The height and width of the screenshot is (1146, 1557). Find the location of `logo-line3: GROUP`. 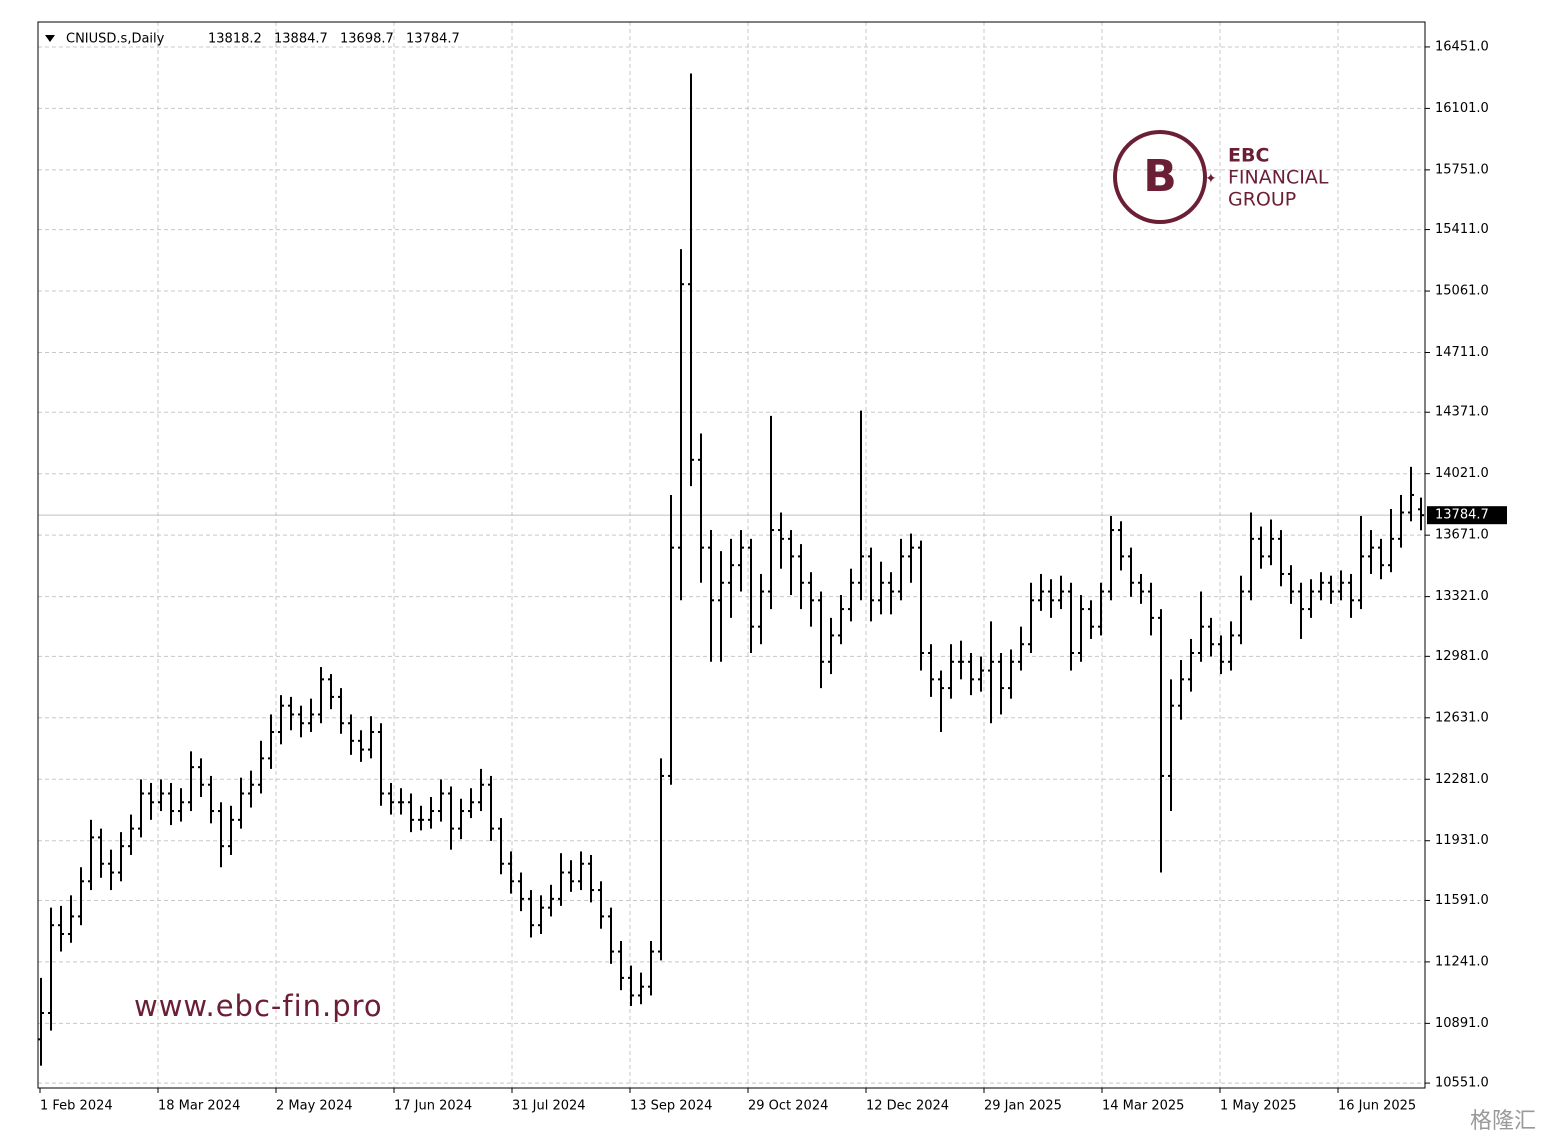

logo-line3: GROUP is located at coordinates (1262, 200).